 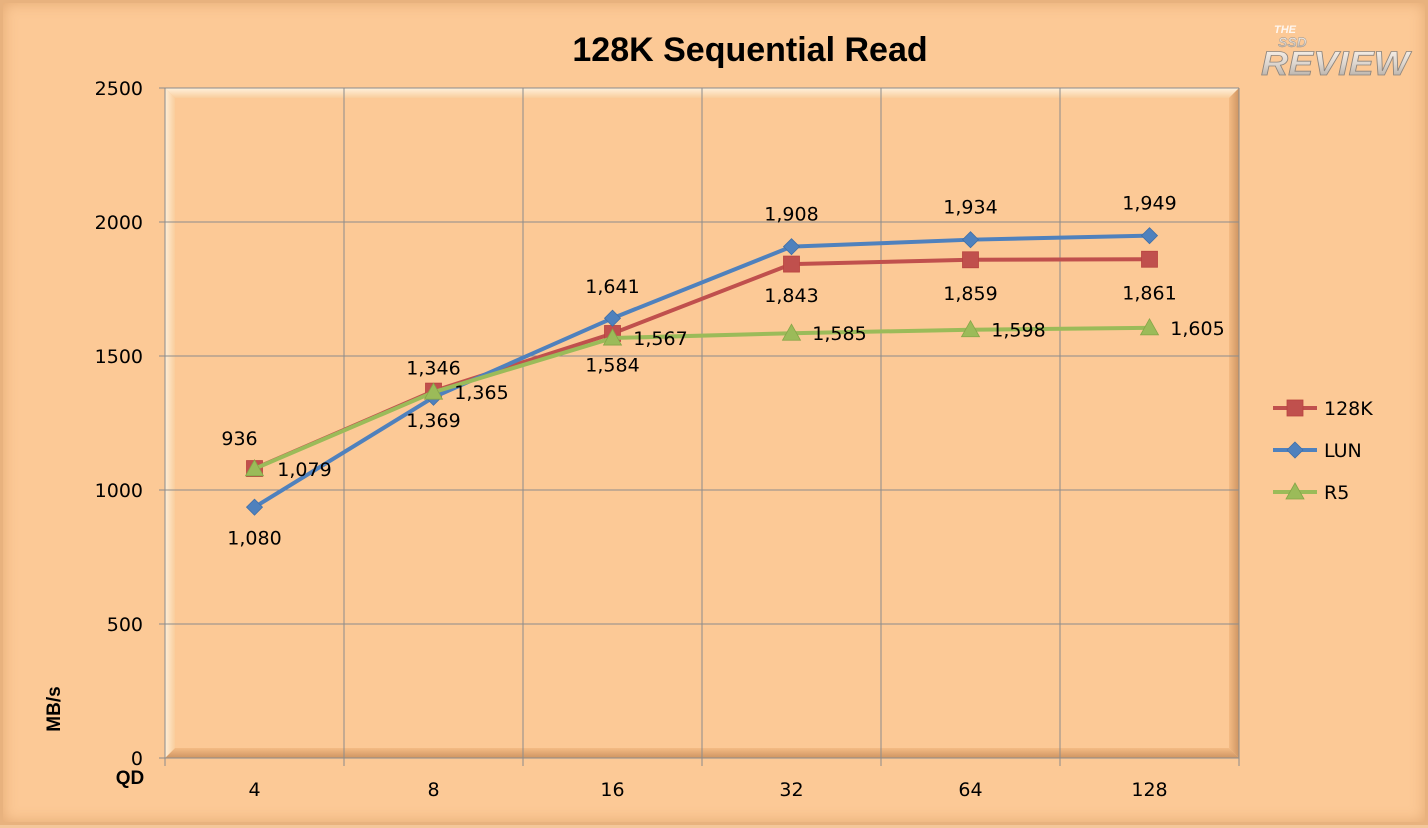 I want to click on legend-marker-lun, so click(x=1295, y=450).